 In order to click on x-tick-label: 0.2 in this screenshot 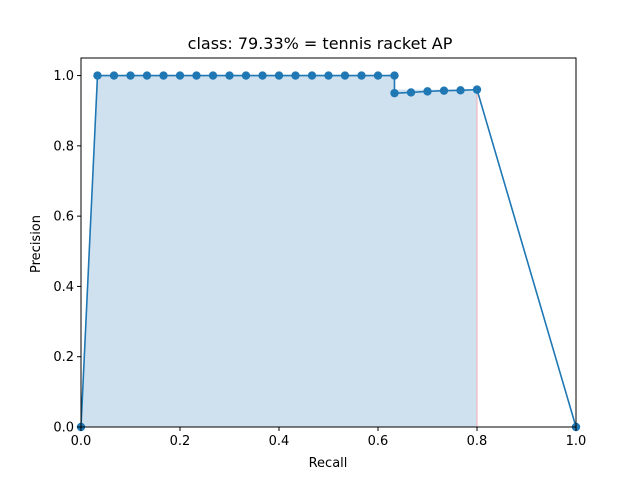, I will do `click(180, 441)`.